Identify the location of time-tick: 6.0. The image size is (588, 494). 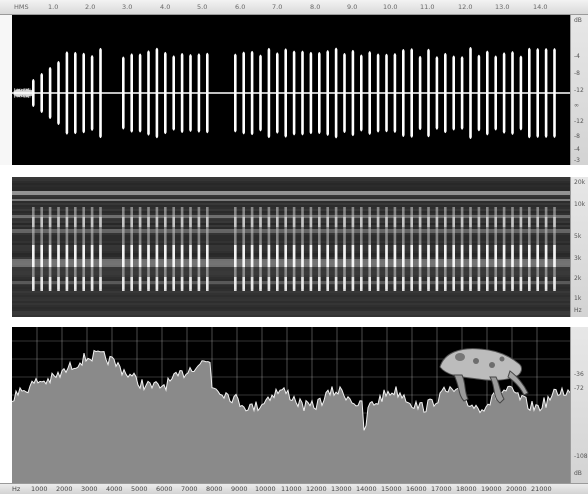
(240, 7).